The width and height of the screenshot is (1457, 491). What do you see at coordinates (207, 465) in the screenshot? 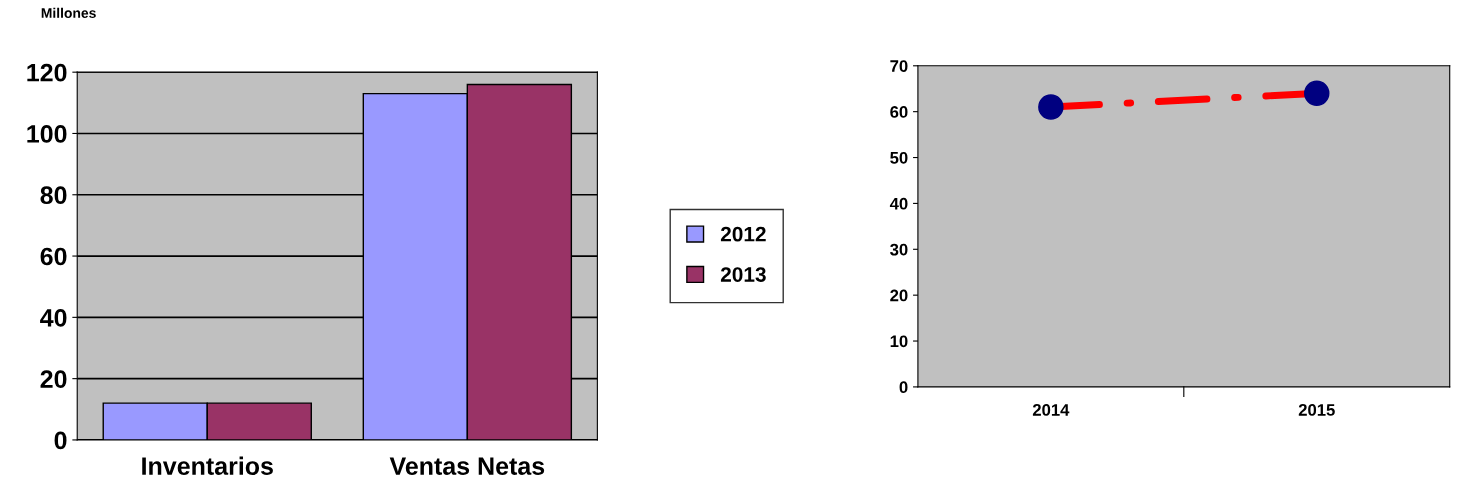
I see `x-tick-label: Inventarios` at bounding box center [207, 465].